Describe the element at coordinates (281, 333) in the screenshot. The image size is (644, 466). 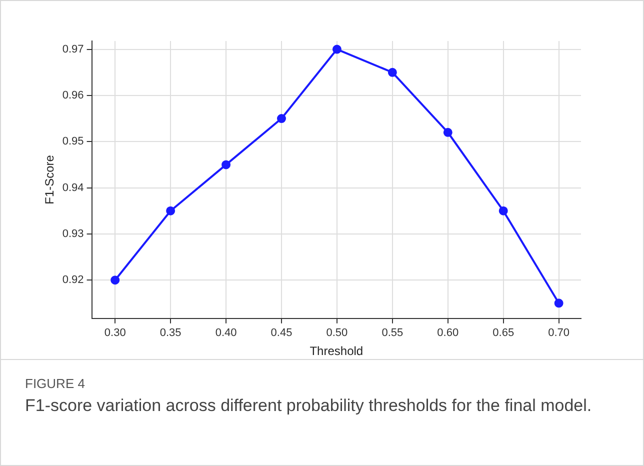
I see `x-tick-label: 0.45` at that location.